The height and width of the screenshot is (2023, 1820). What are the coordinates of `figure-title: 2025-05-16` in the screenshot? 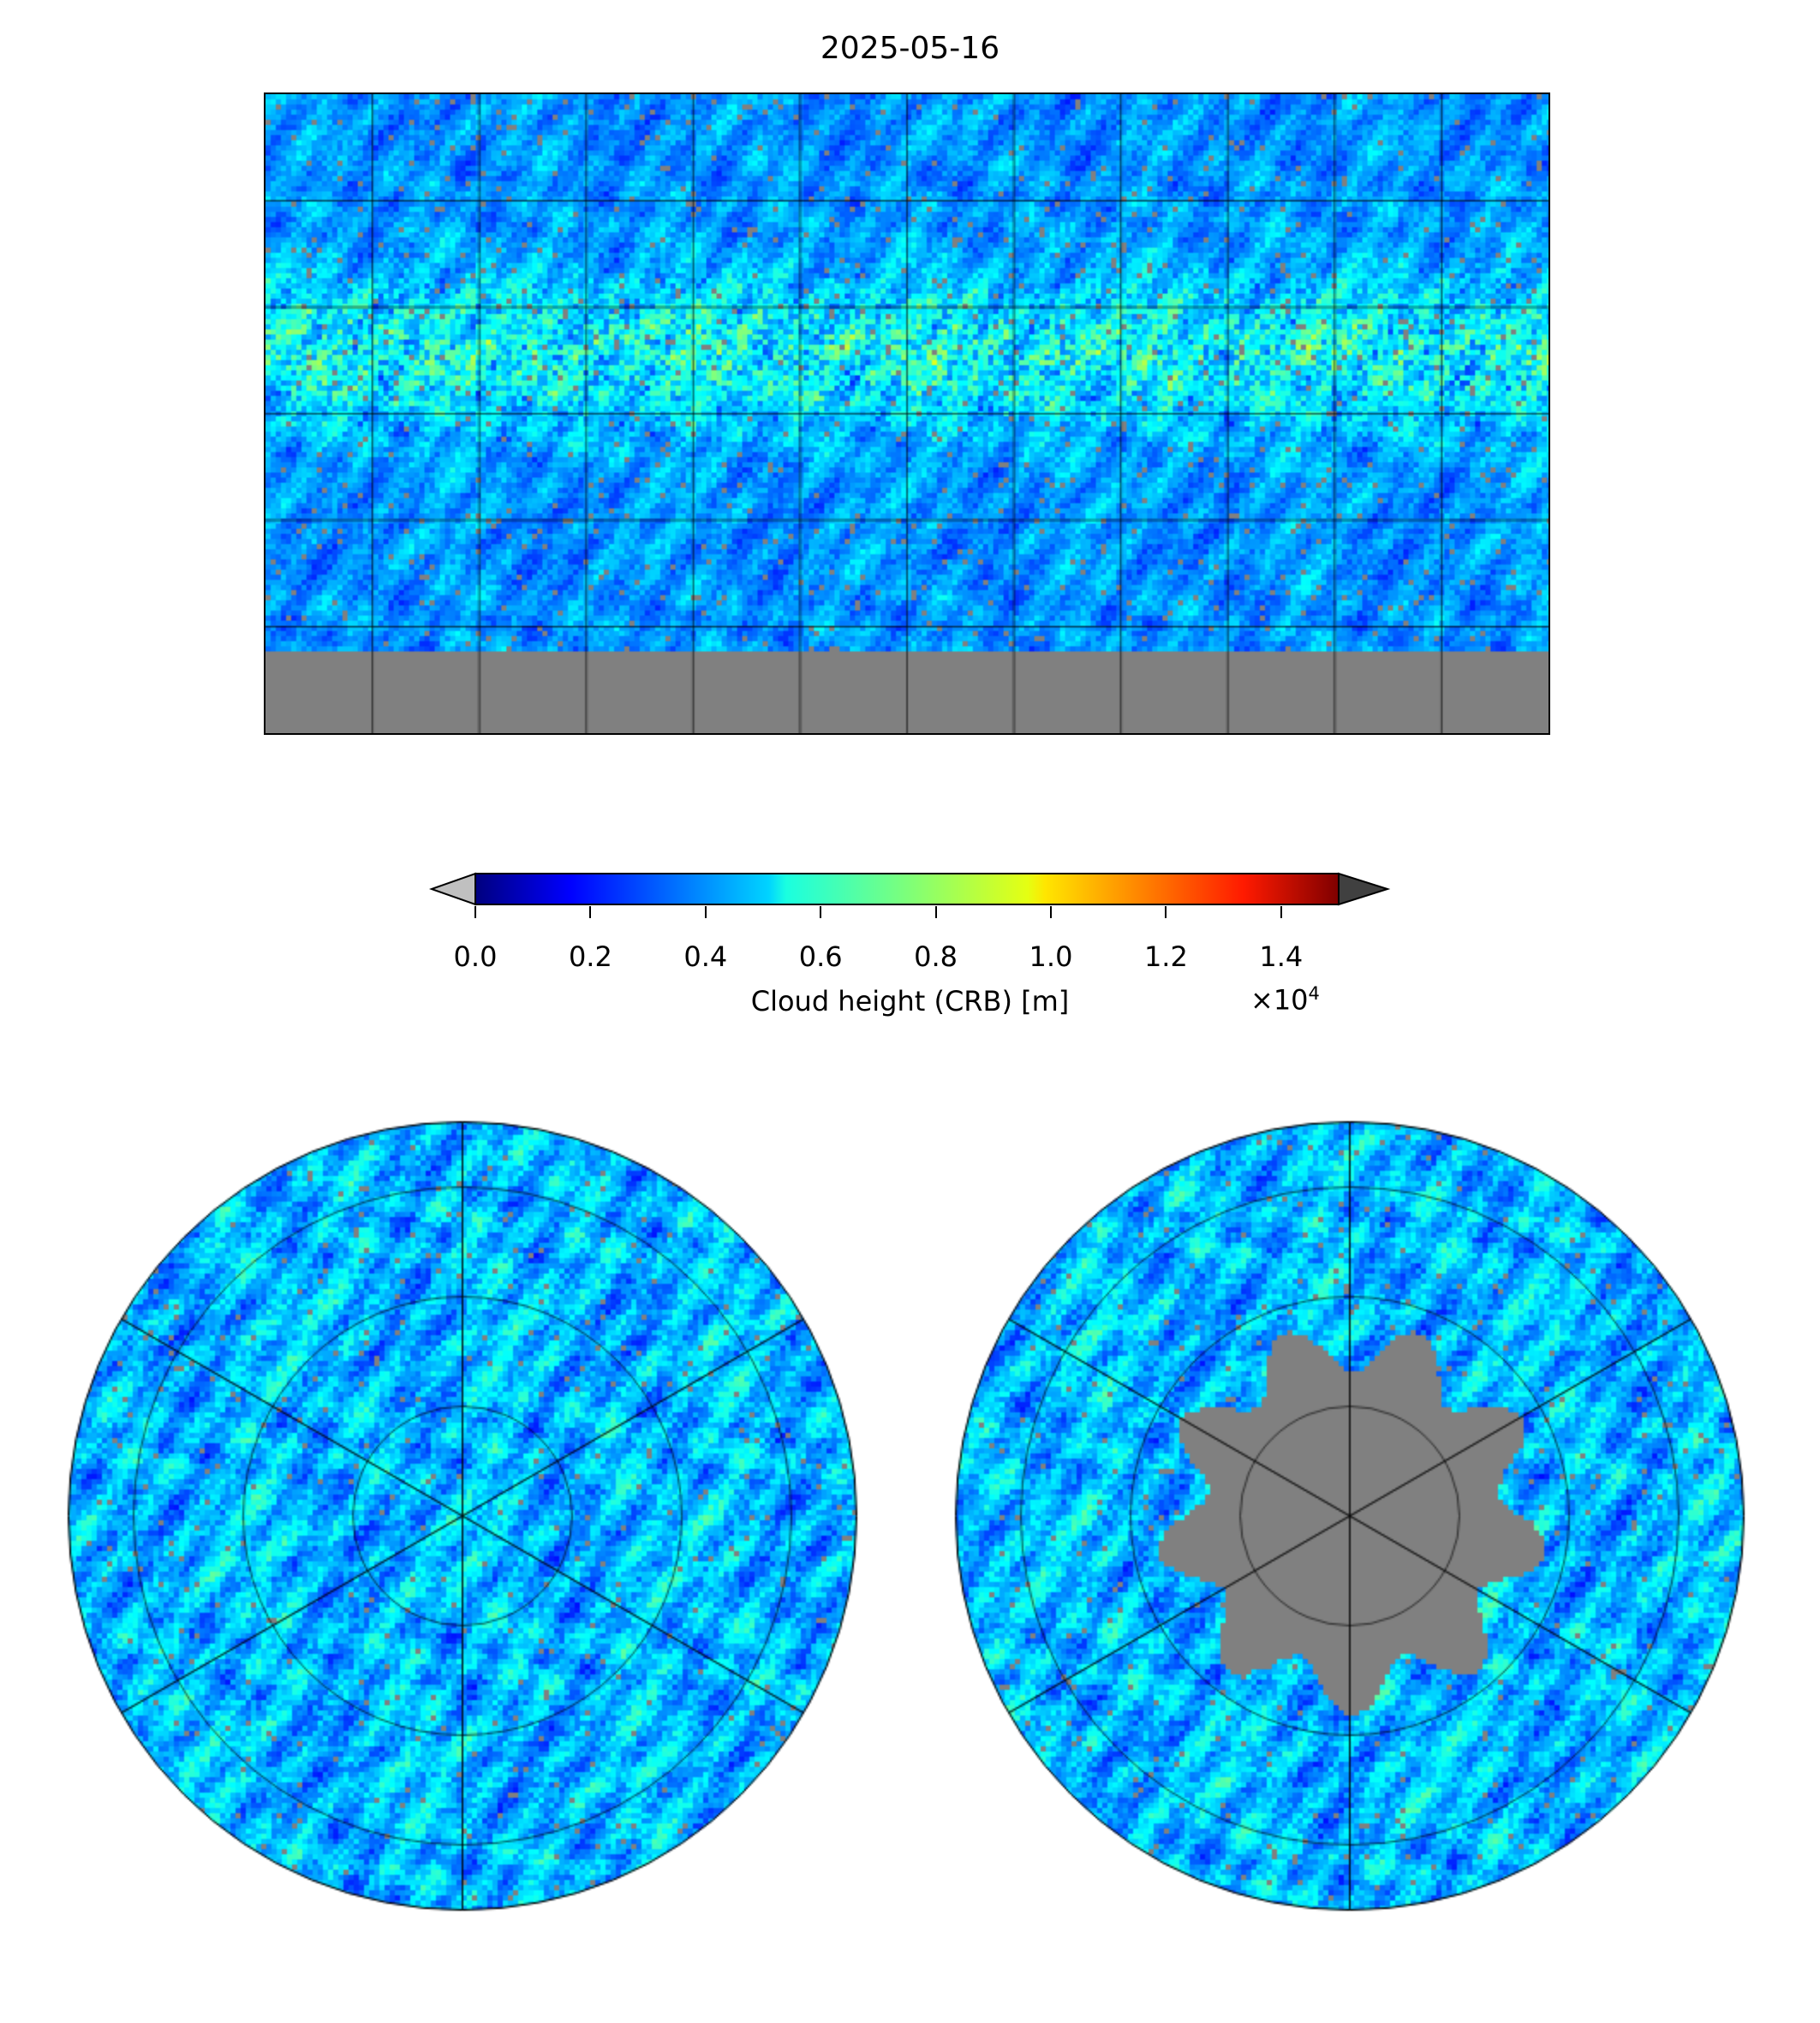 It's located at (910, 48).